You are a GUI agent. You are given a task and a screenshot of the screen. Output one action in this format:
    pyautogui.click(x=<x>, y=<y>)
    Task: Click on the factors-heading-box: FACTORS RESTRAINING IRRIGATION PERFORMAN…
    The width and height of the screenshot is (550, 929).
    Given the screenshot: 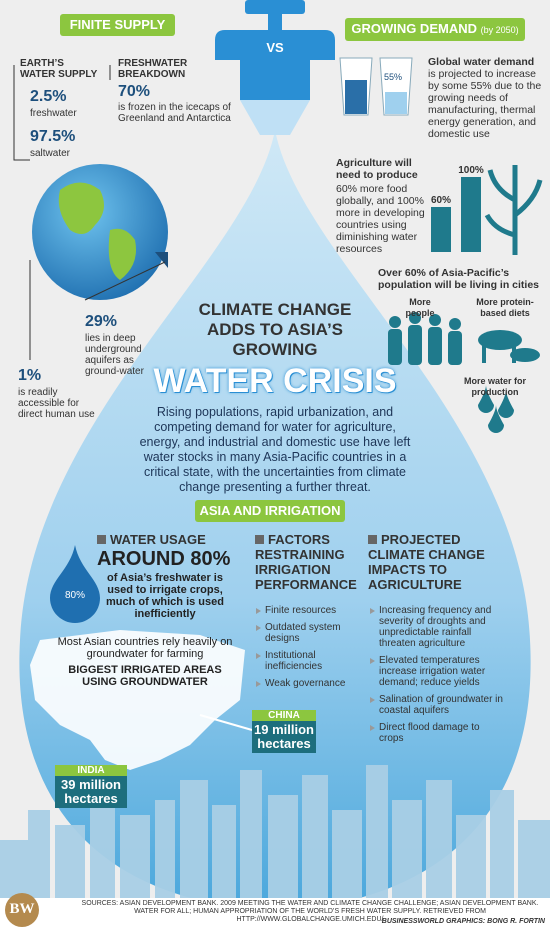 What is the action you would take?
    pyautogui.click(x=306, y=562)
    